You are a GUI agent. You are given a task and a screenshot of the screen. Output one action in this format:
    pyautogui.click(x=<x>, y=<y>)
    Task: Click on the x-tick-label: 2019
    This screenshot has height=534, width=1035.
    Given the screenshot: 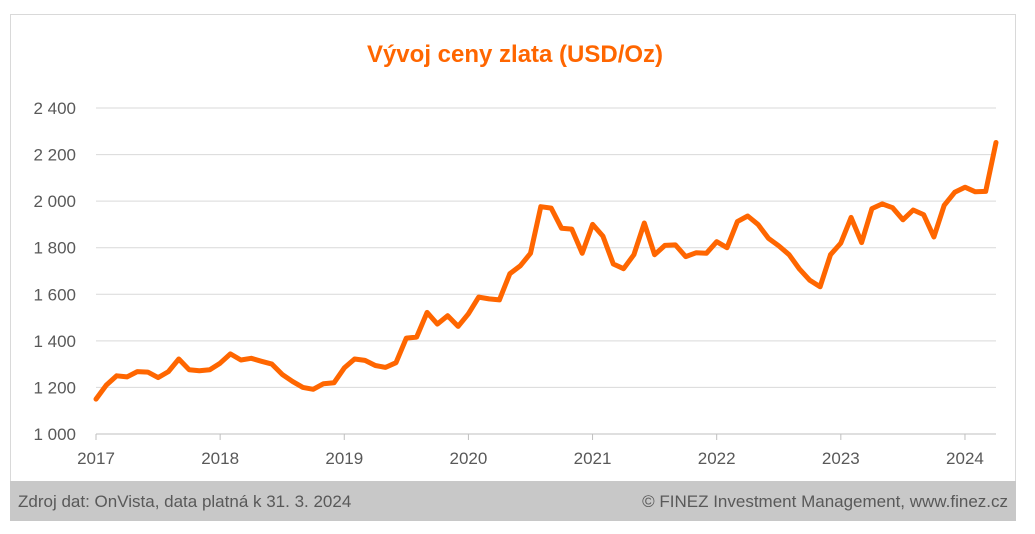 What is the action you would take?
    pyautogui.click(x=344, y=458)
    